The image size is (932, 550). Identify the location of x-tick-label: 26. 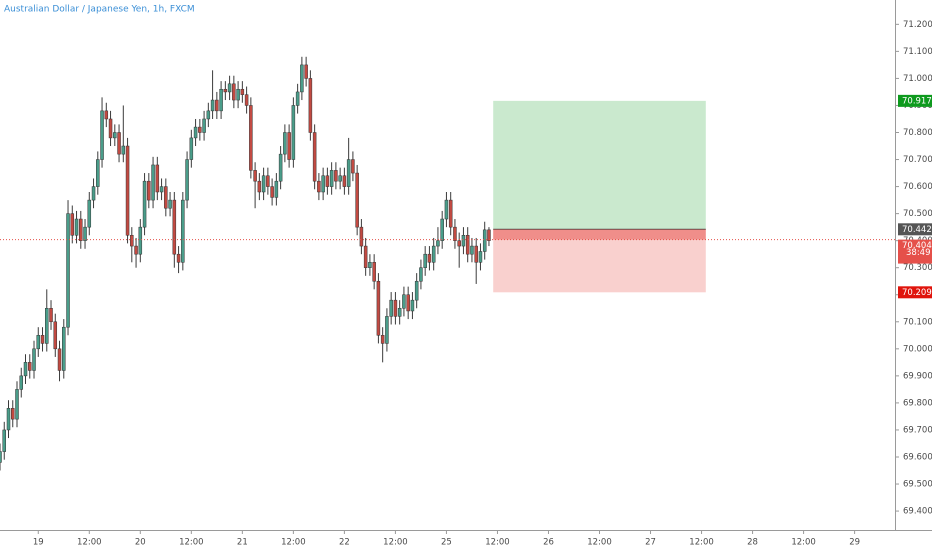
(548, 543).